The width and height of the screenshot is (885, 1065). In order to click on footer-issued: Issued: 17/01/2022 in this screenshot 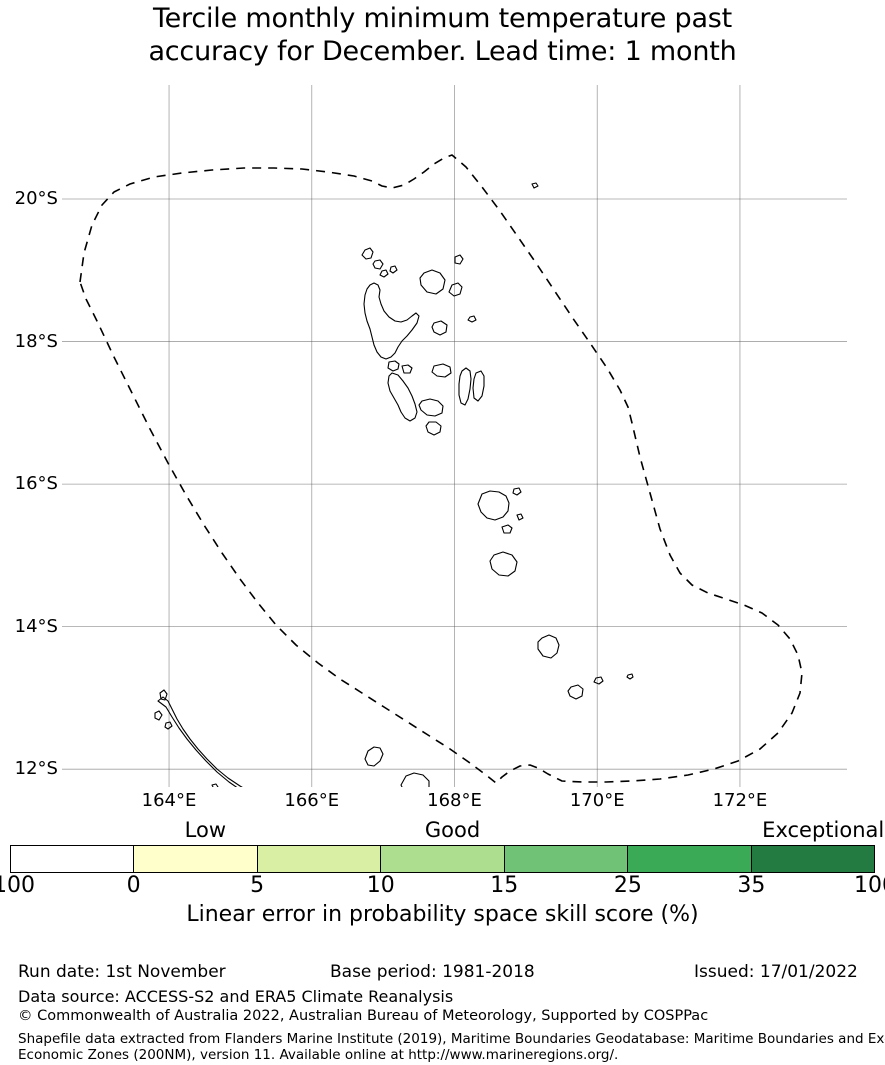, I will do `click(776, 972)`.